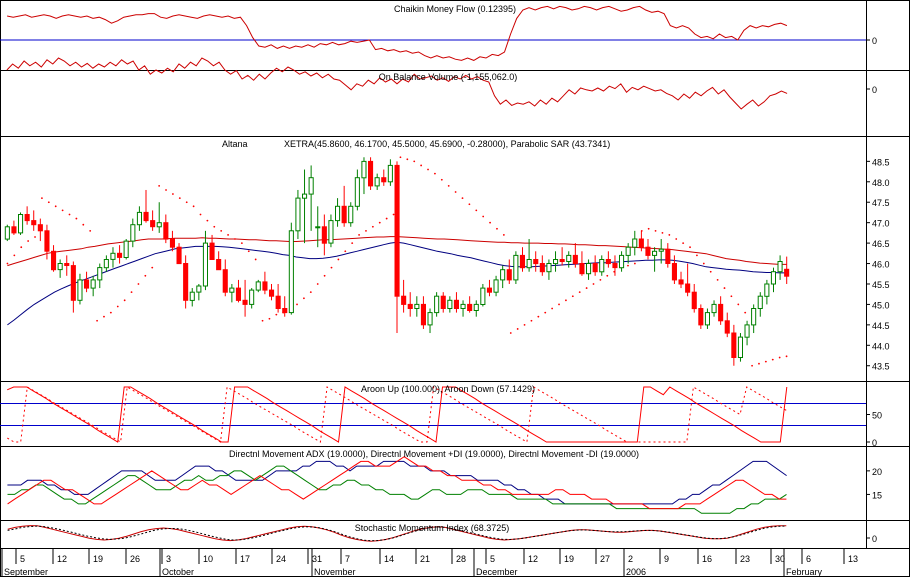 The height and width of the screenshot is (577, 910). What do you see at coordinates (877, 416) in the screenshot?
I see `aroon-tick-label: 50` at bounding box center [877, 416].